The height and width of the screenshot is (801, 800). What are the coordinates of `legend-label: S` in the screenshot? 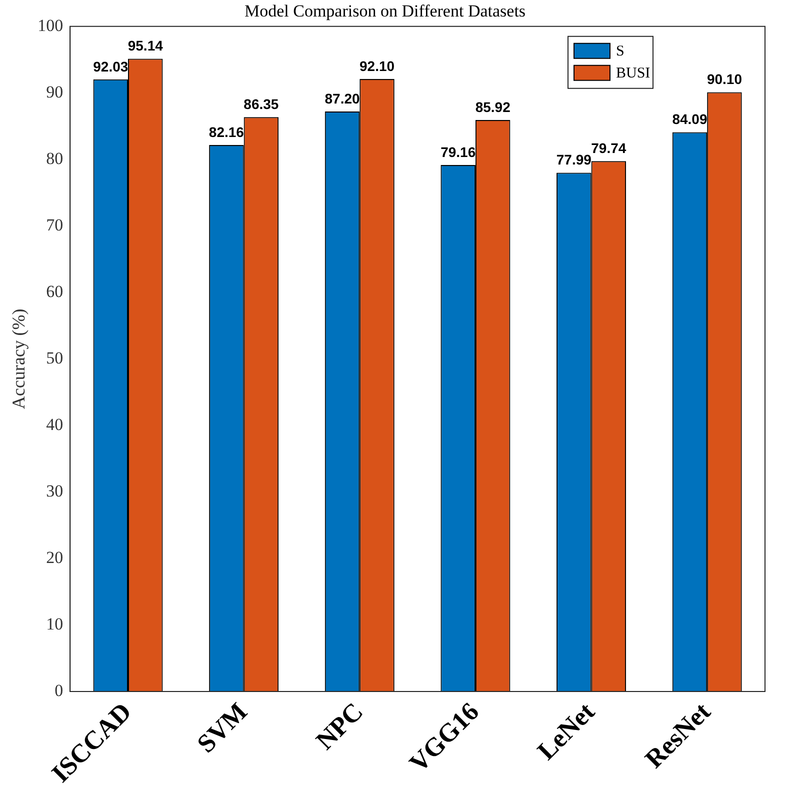 It's located at (620, 51).